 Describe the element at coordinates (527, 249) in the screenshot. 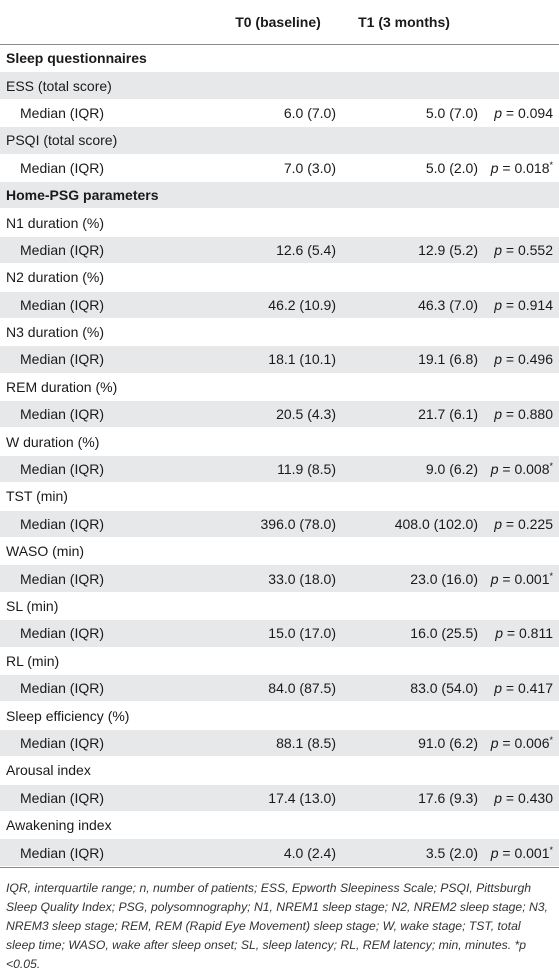

I see `p-value: = 0.552` at that location.